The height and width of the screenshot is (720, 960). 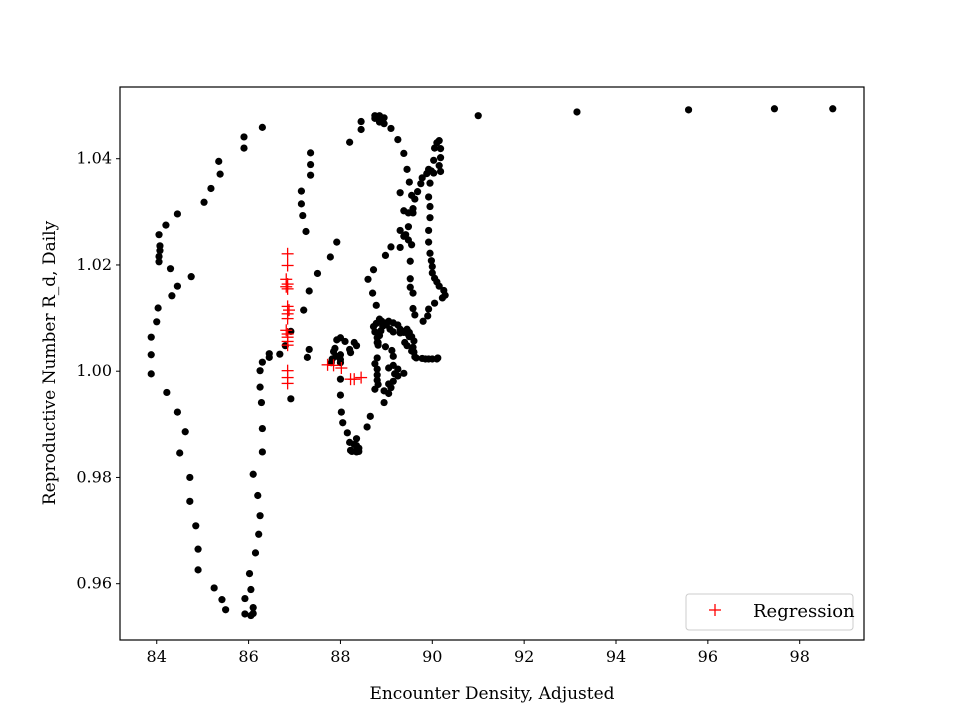 I want to click on x-tick-label: 94, so click(x=616, y=656).